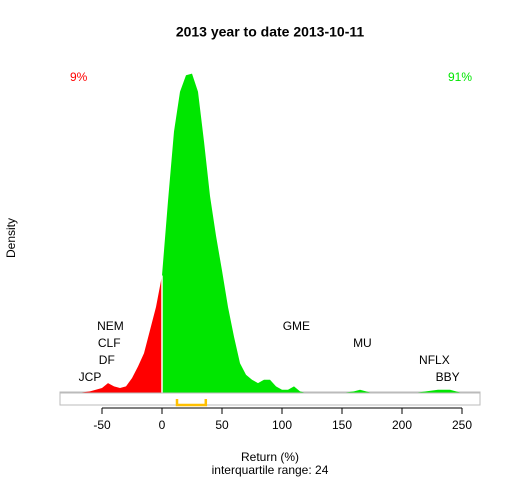  I want to click on stock-label: CLF, so click(109, 343).